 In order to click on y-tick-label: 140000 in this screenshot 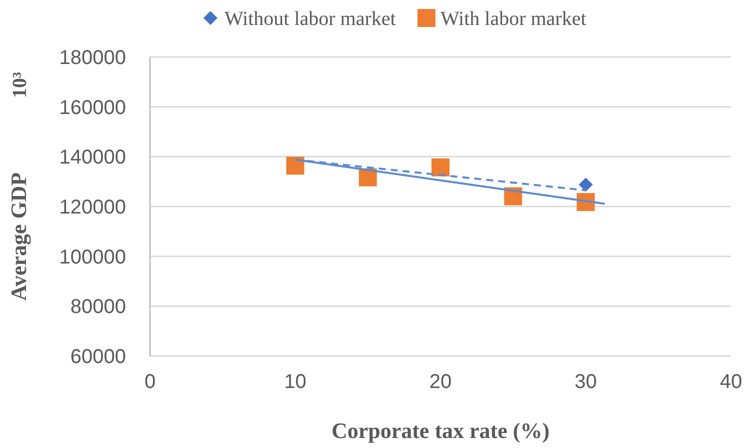, I will do `click(92, 157)`.